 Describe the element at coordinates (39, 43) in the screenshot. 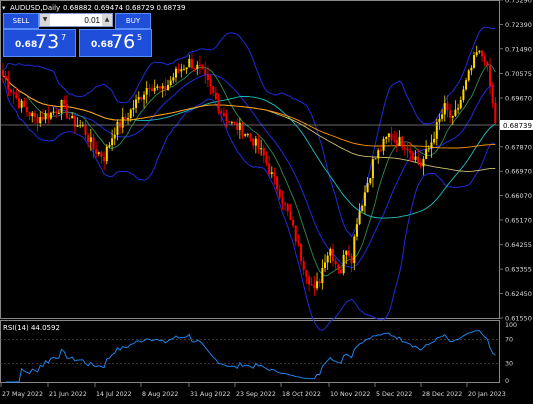

I see `sell-price-button: 0.68 73 7` at that location.